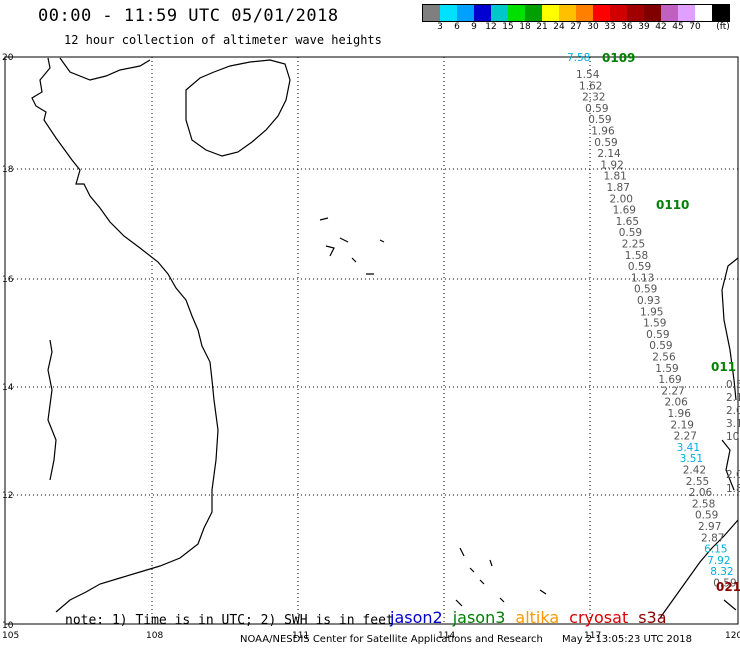 This screenshot has width=740, height=650. I want to click on spratly-islands, so click(501, 577).